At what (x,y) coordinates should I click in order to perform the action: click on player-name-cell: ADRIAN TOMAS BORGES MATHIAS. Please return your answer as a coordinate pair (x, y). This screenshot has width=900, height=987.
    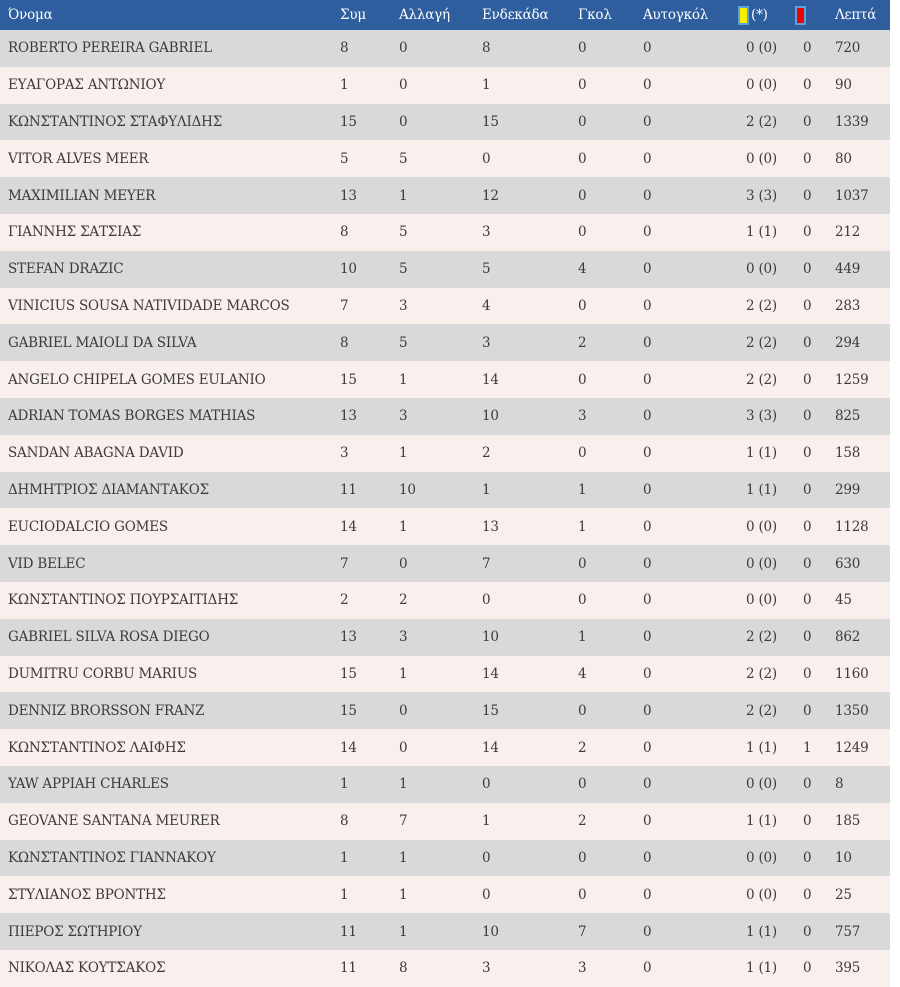
    Looking at the image, I should click on (132, 416).